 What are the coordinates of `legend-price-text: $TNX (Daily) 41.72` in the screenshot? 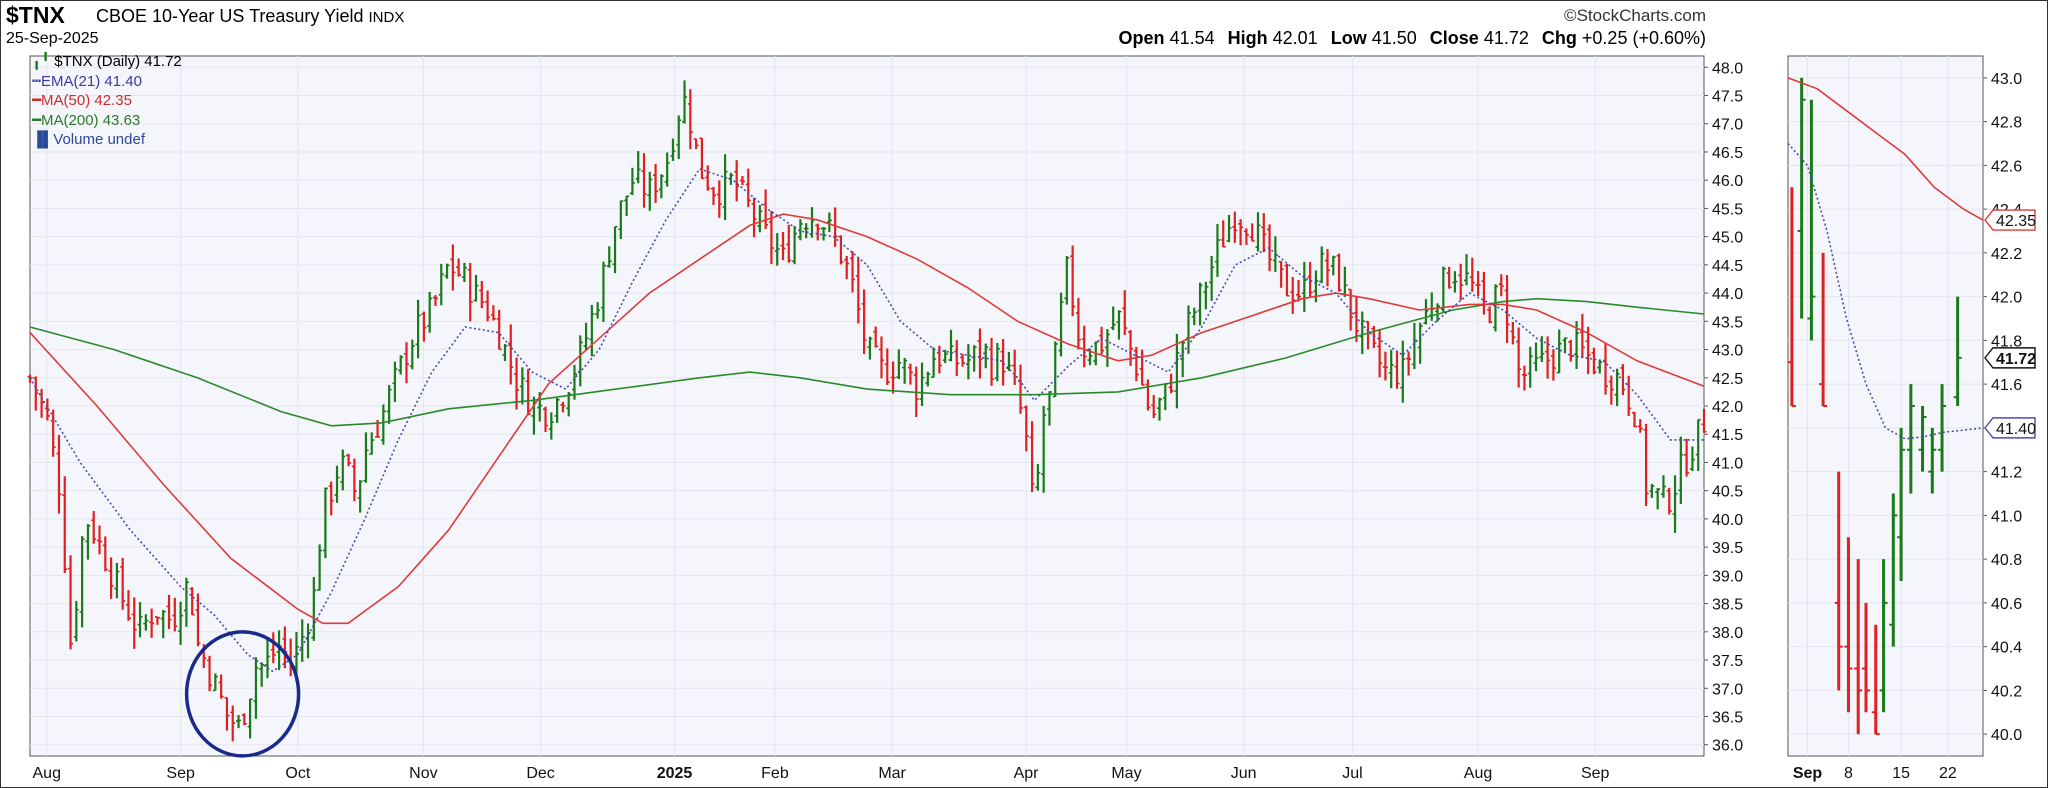 It's located at (118, 61).